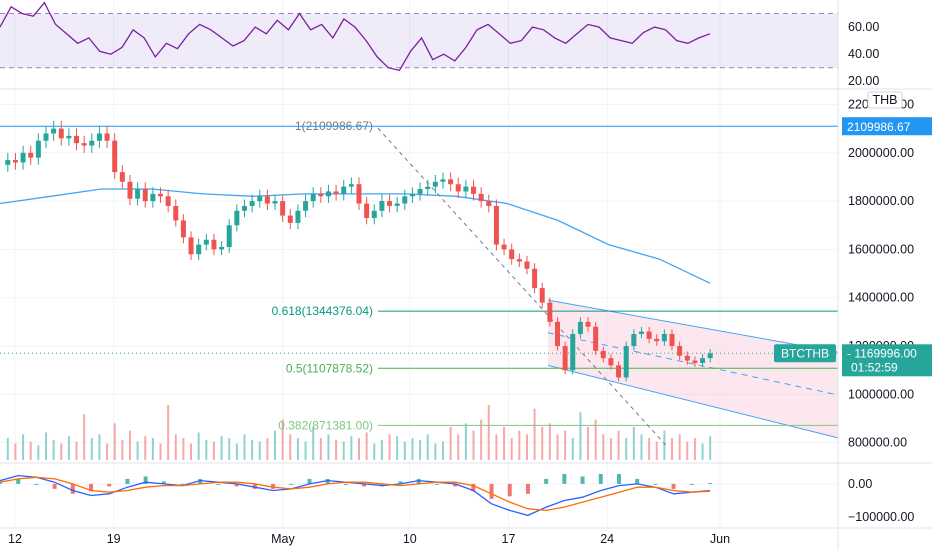 The image size is (932, 550). I want to click on macd-pane, so click(356, 495).